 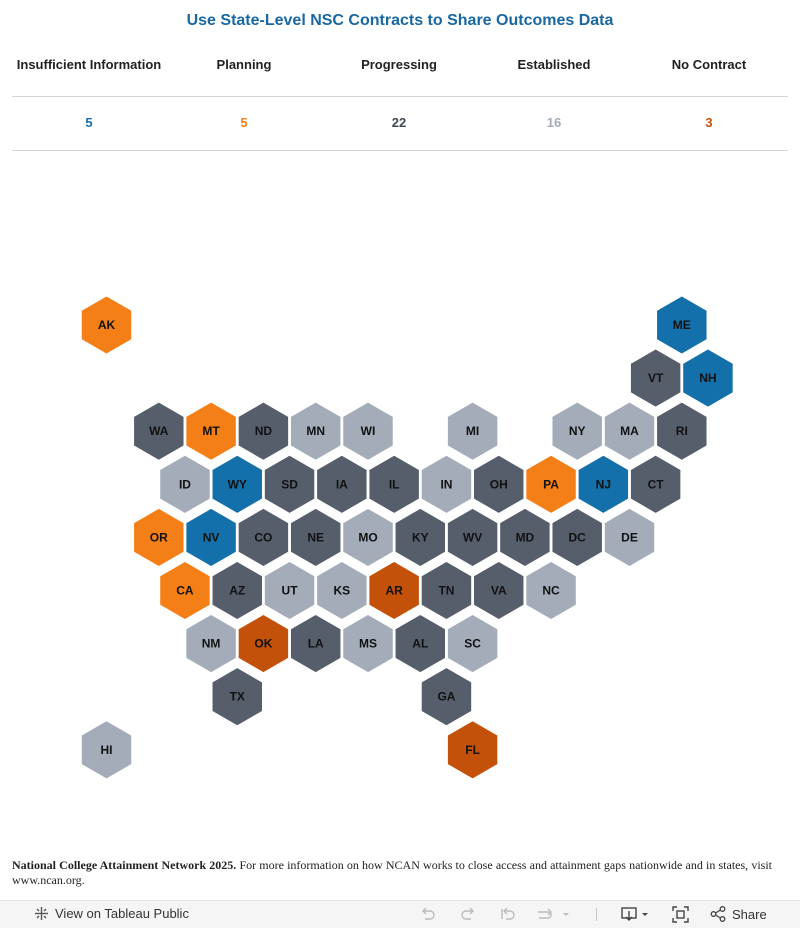 I want to click on state-hex-nv: NV, so click(x=211, y=537).